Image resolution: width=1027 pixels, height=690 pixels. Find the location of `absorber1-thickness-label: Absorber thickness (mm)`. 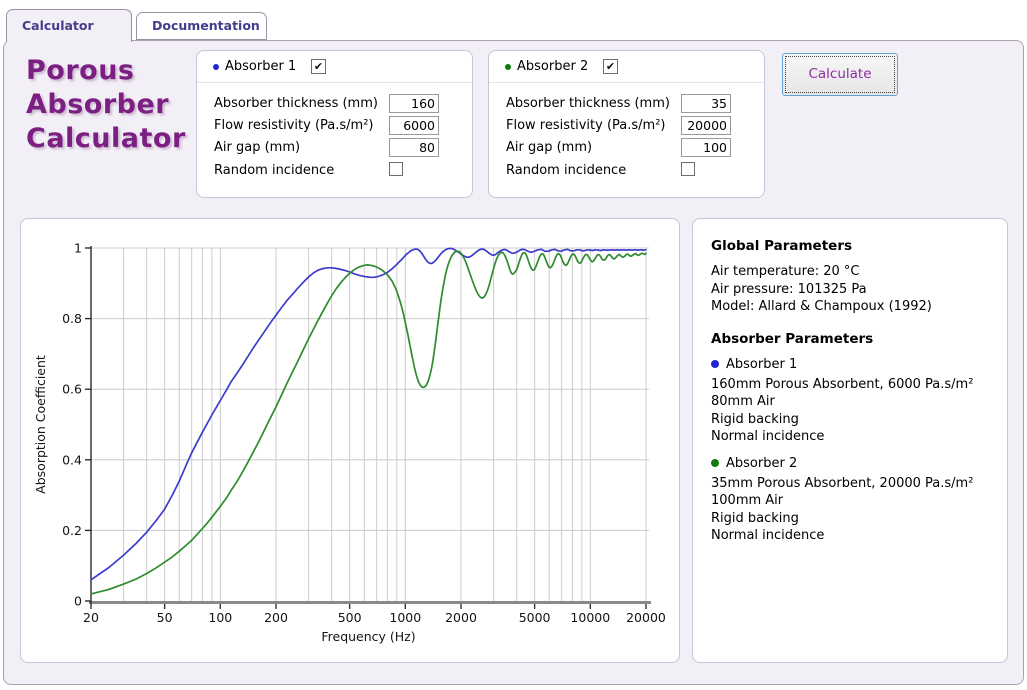

absorber1-thickness-label: Absorber thickness (mm) is located at coordinates (296, 103).